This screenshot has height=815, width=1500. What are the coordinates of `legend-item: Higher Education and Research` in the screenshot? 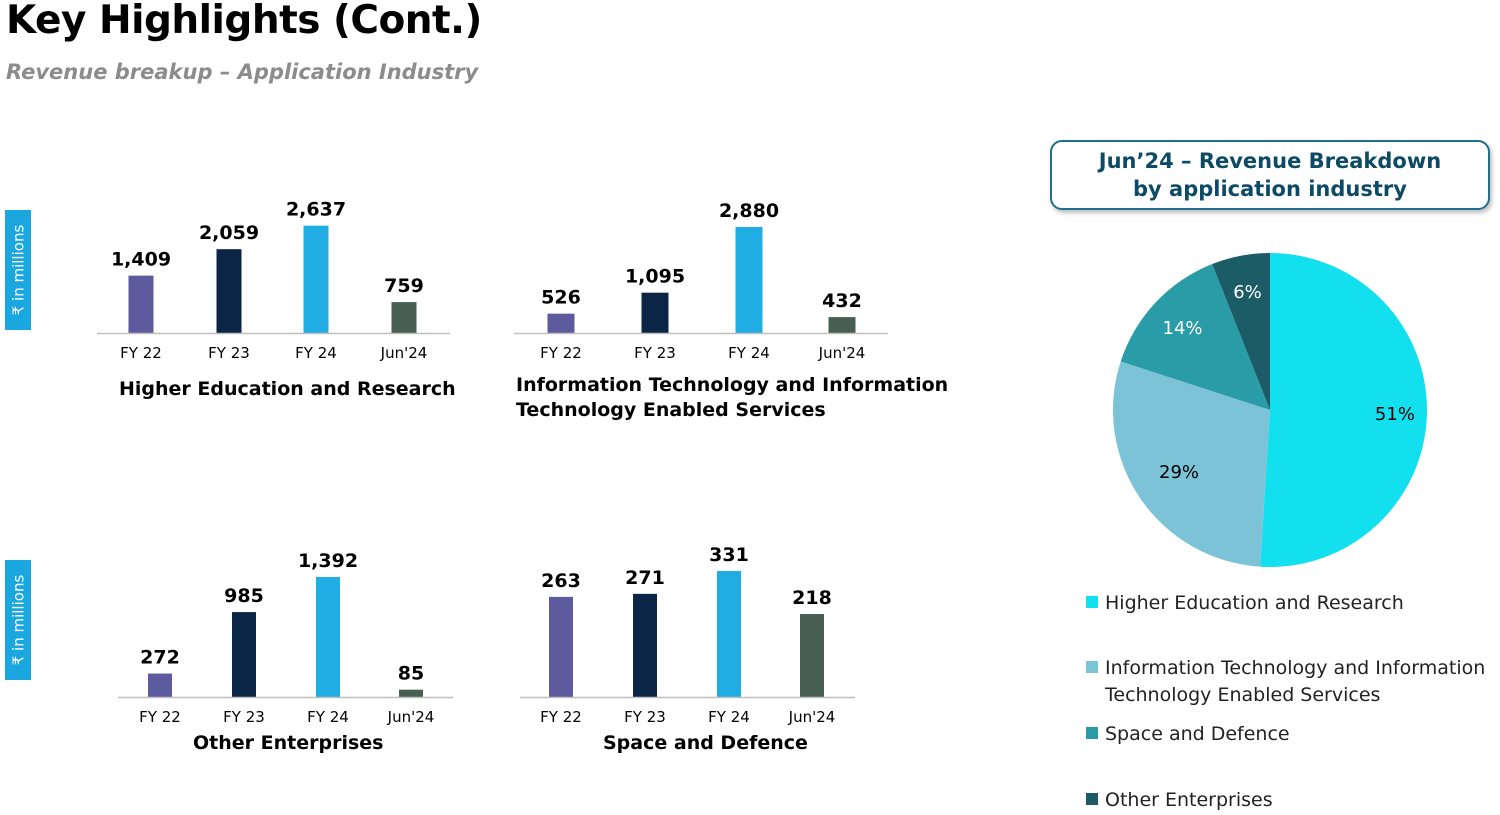 It's located at (1245, 603).